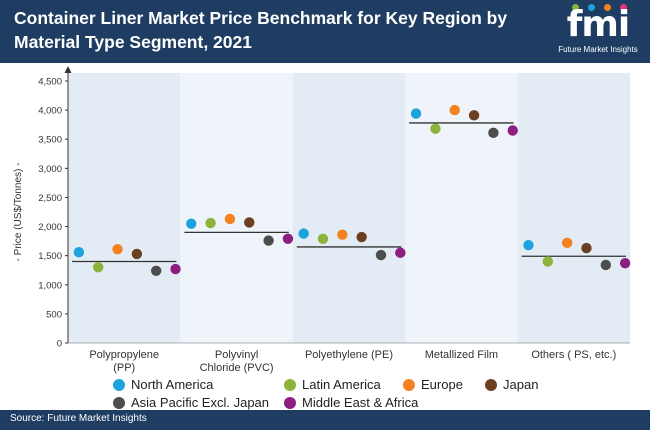  What do you see at coordinates (360, 402) in the screenshot?
I see `legend-label: Middle East & Africa` at bounding box center [360, 402].